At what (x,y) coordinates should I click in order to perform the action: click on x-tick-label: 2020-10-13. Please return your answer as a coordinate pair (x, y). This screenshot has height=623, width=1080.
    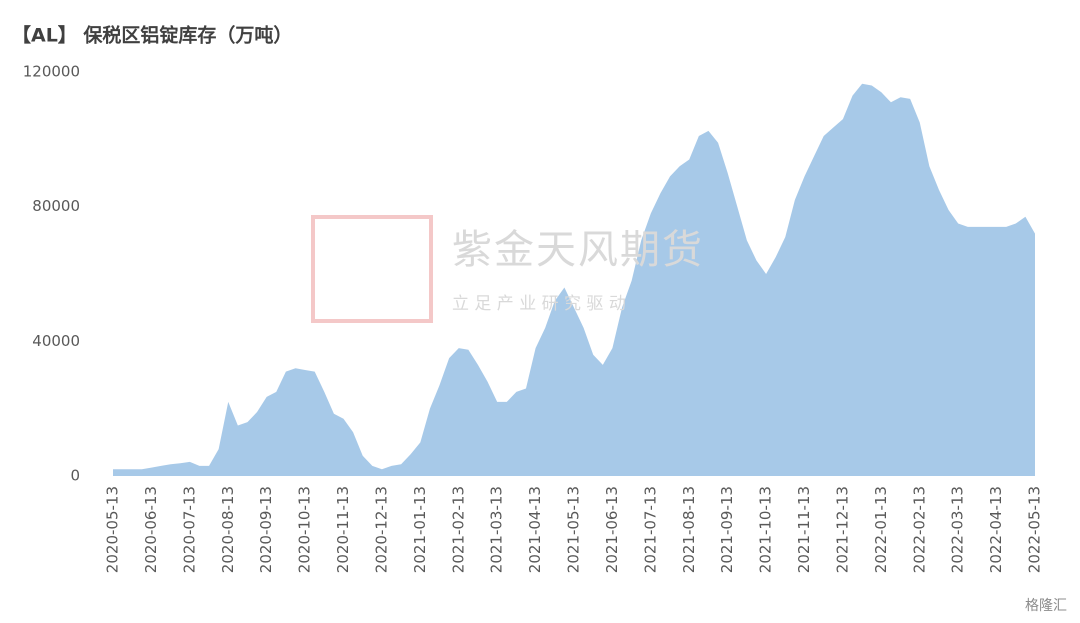
    Looking at the image, I should click on (305, 529).